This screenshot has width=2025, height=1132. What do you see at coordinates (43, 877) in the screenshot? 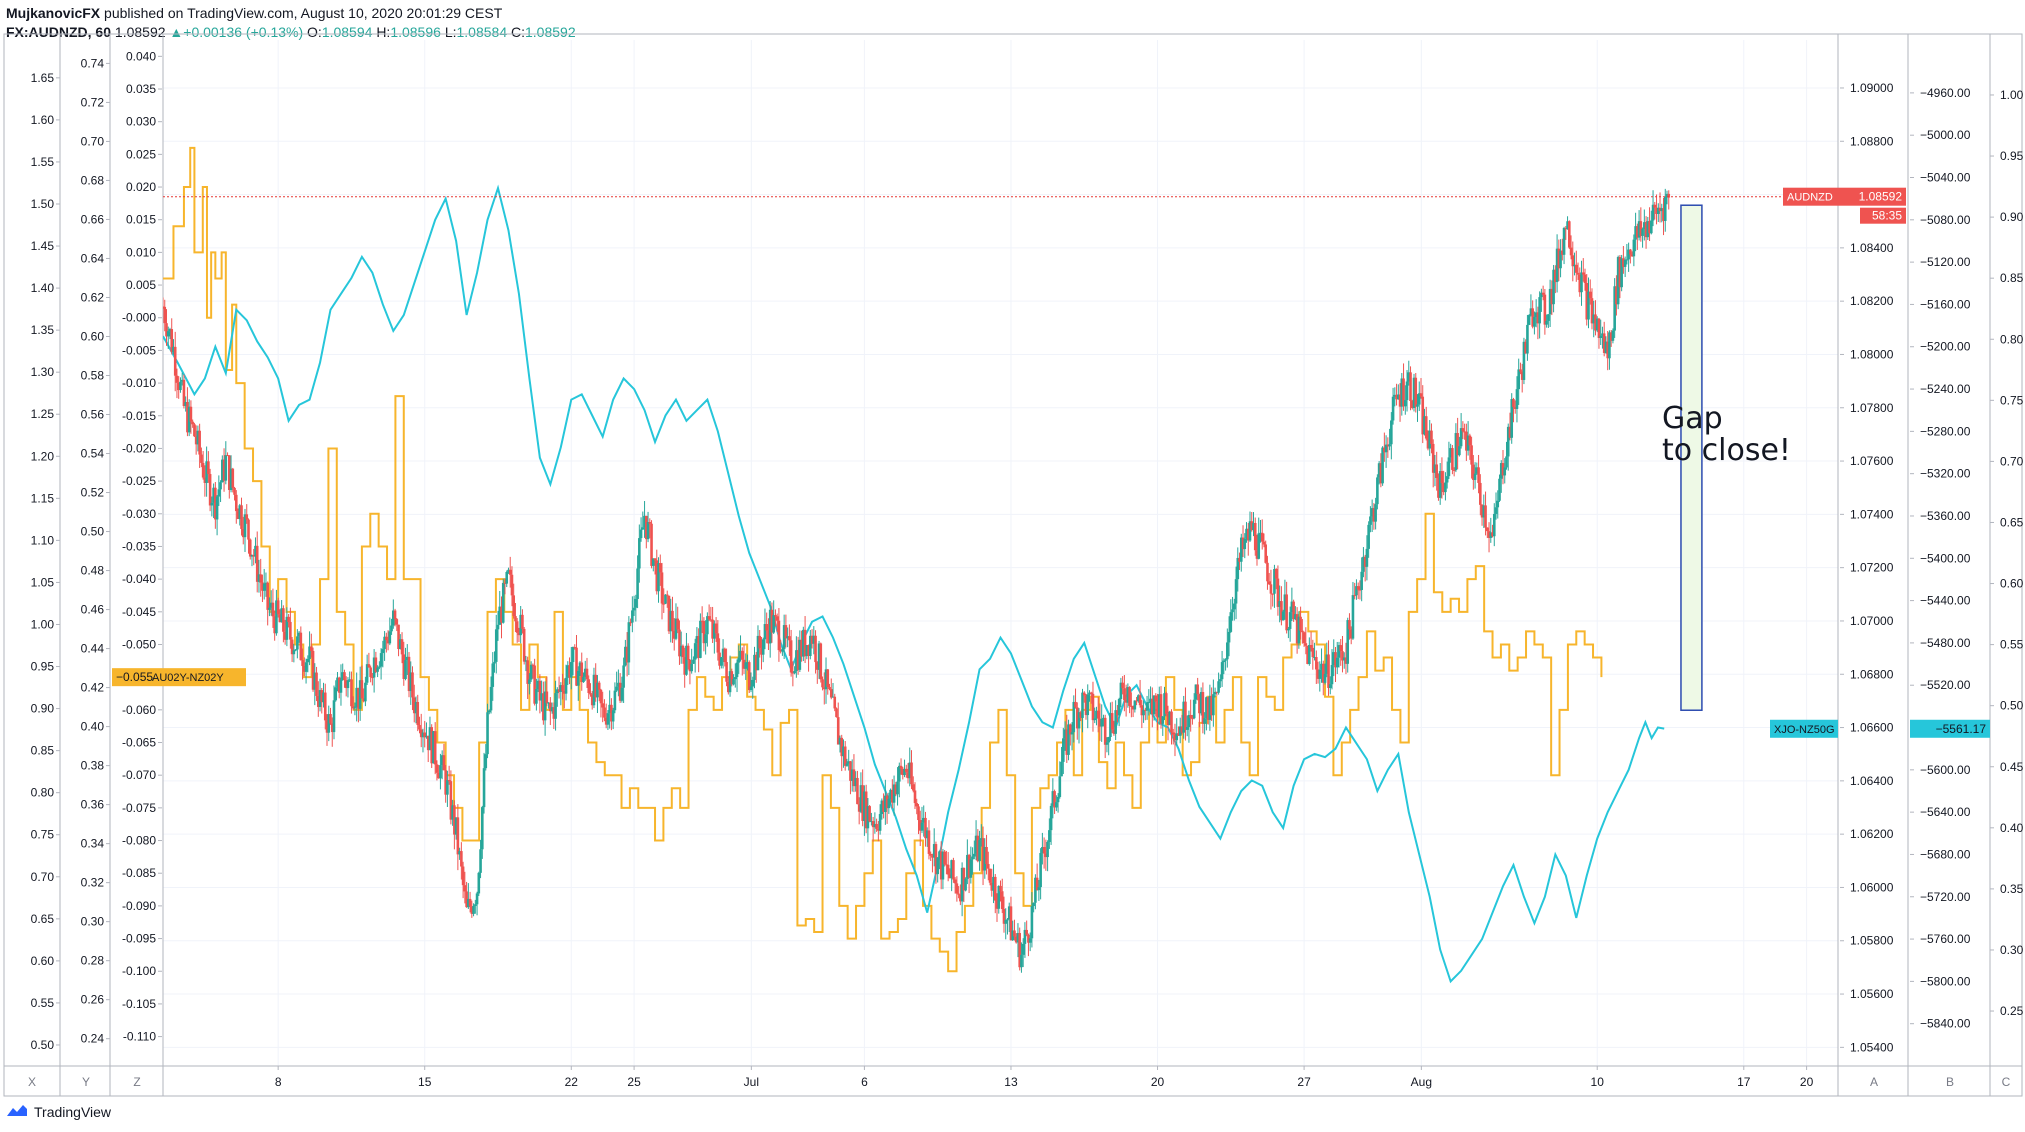
I see `axis-X-tick-label: 0.70` at bounding box center [43, 877].